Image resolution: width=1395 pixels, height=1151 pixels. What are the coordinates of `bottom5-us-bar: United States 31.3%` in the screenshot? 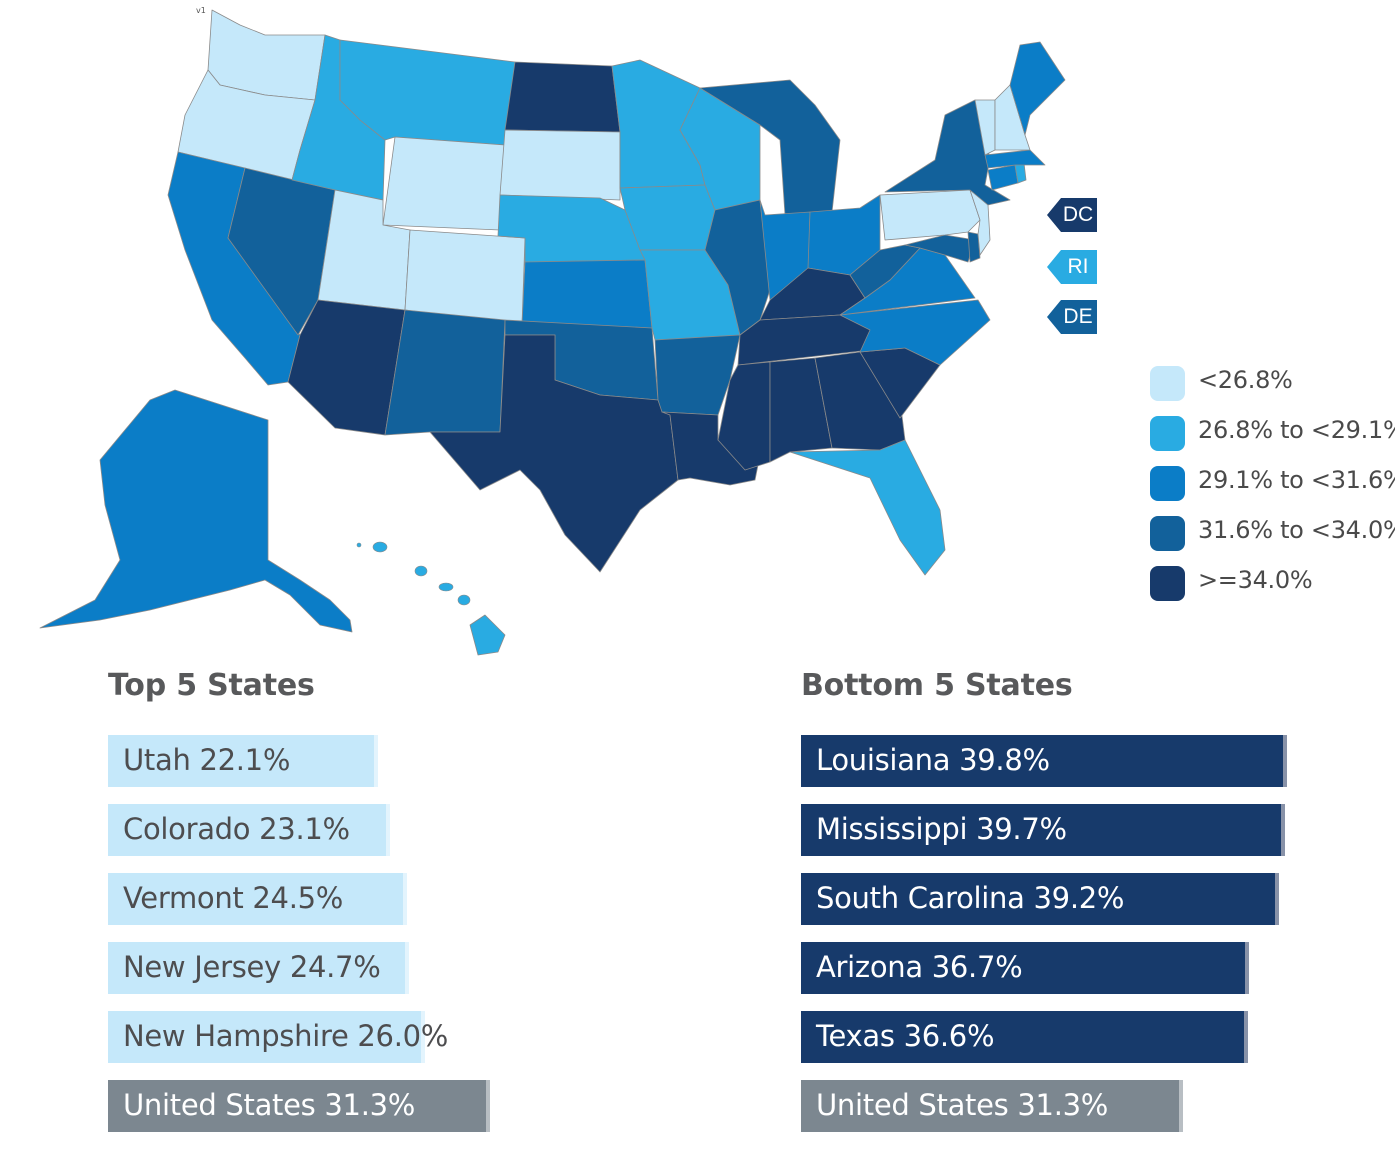 It's located at (992, 1106).